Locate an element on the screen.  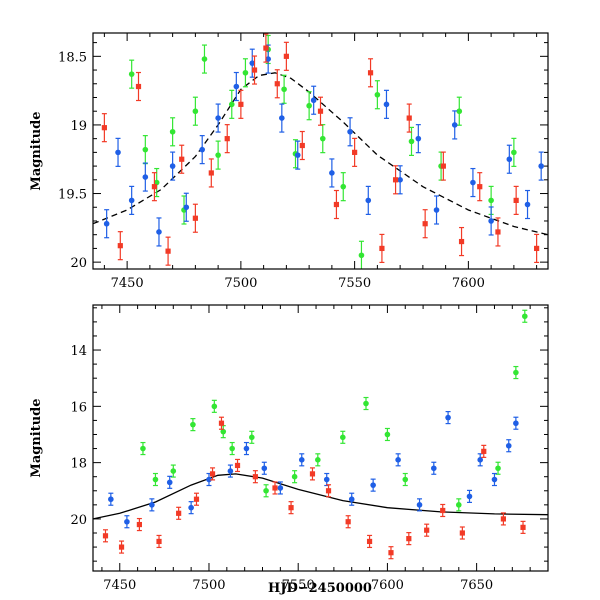
bottom-y-tick-label: 18 is located at coordinates (78, 464).